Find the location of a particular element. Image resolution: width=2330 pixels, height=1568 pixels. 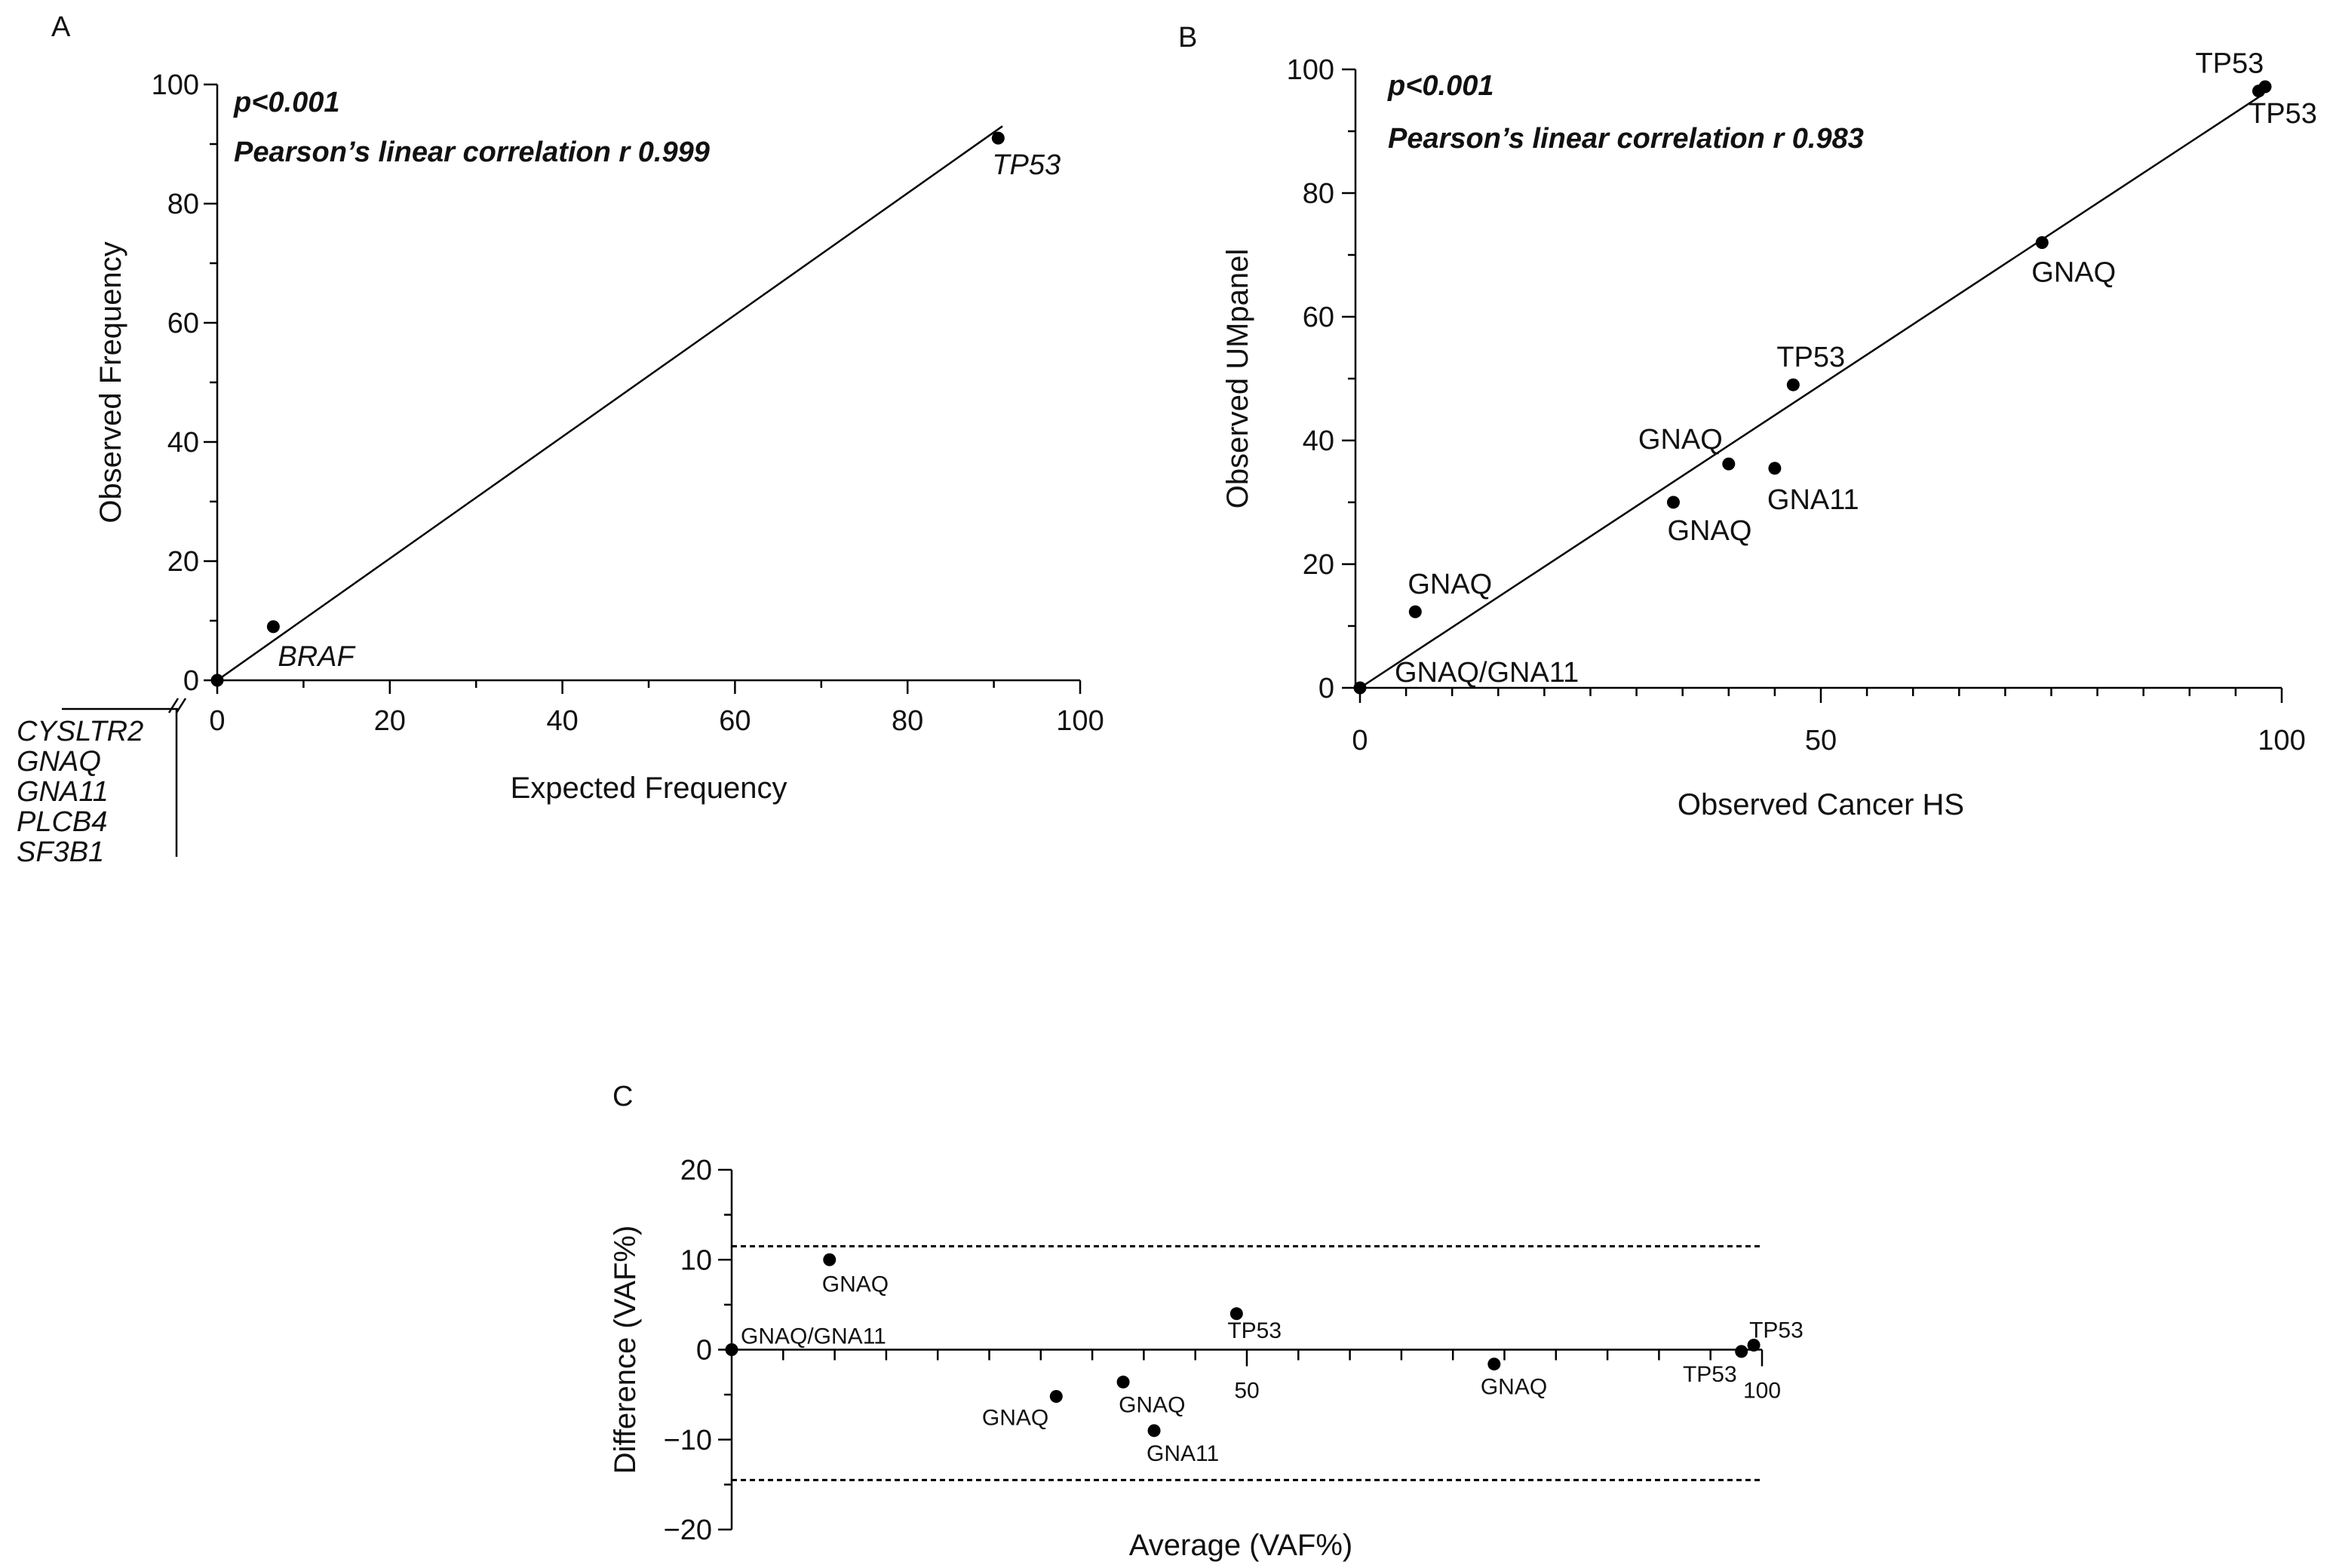

panel-b-y-tick-label: 60 is located at coordinates (1318, 317).